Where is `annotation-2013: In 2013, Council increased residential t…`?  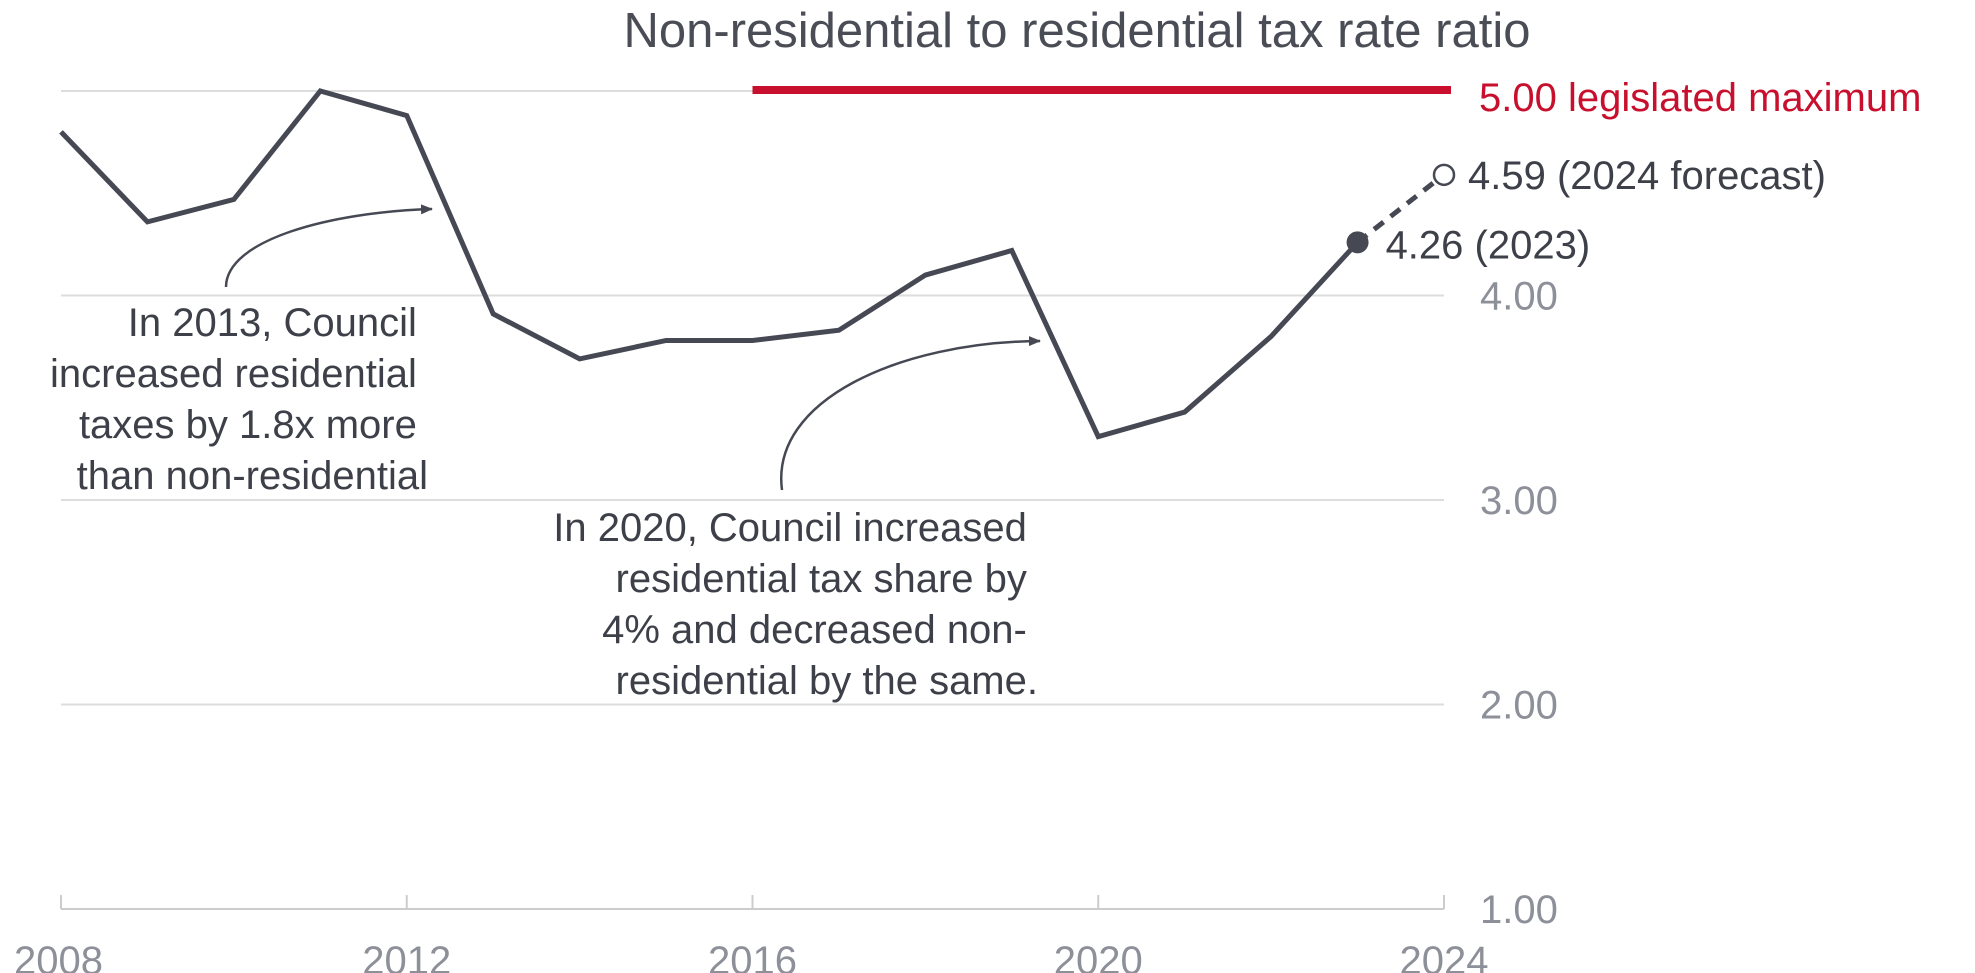
annotation-2013: In 2013, Council increased residential t… is located at coordinates (241, 351).